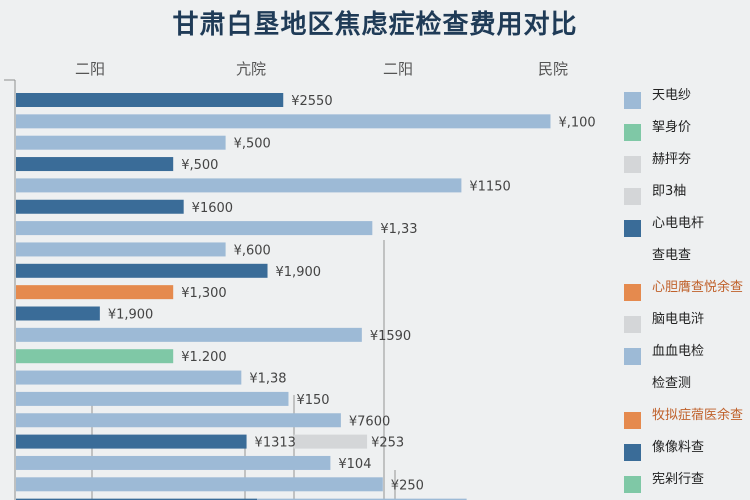  Describe the element at coordinates (398, 69) in the screenshot. I see `column-header-3: 二阳` at that location.